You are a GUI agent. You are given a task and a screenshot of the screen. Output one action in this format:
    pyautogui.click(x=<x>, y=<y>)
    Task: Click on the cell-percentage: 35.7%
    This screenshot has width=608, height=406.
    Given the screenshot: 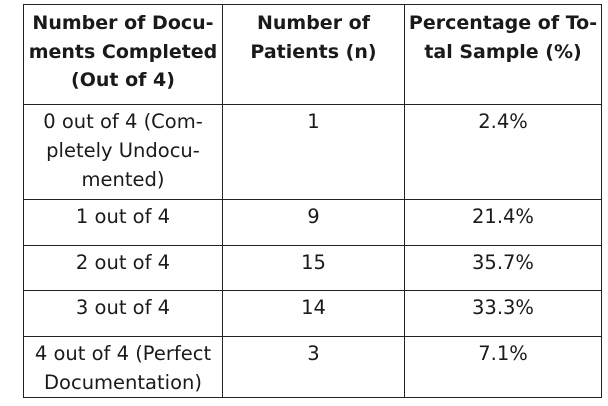 What is the action you would take?
    pyautogui.click(x=503, y=268)
    